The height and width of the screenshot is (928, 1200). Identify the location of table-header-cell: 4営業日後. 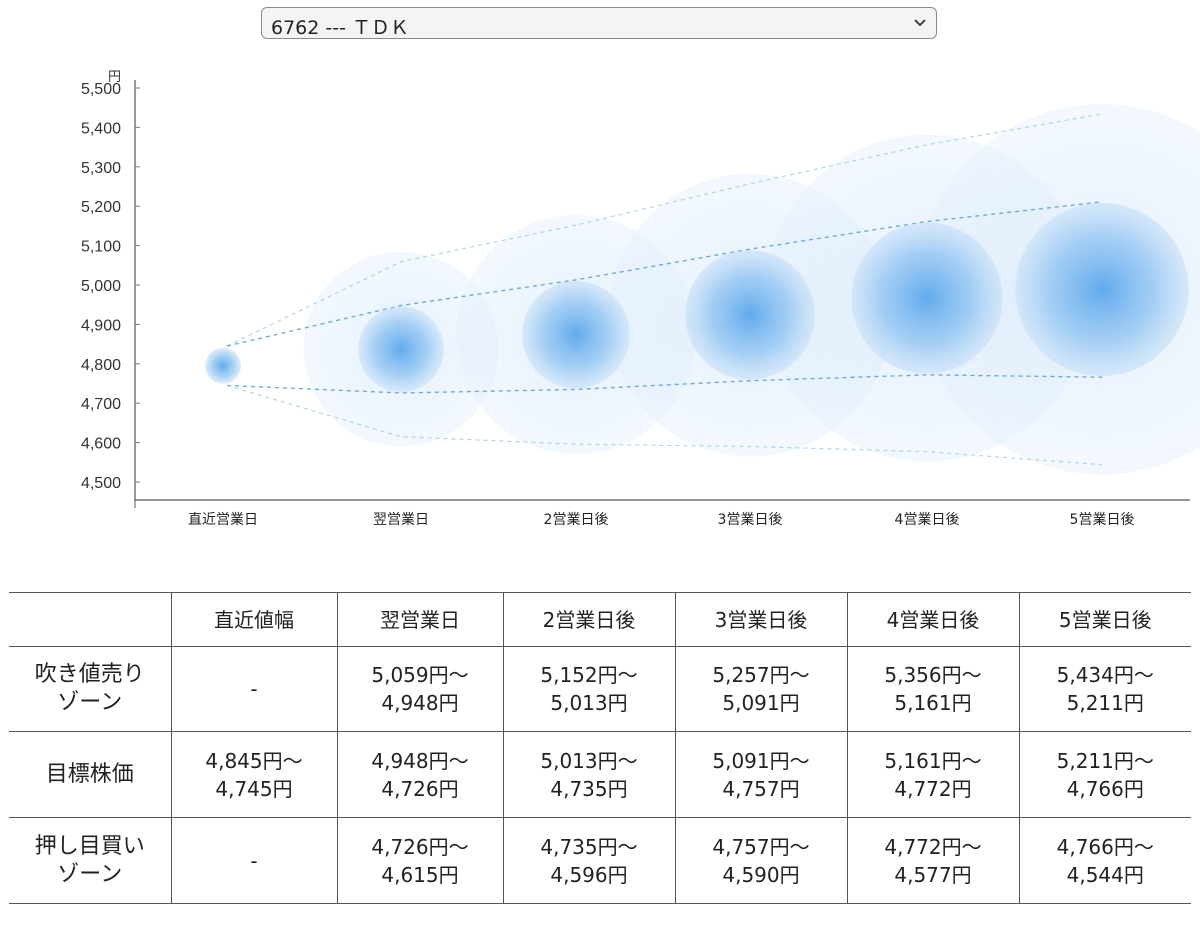
(933, 619).